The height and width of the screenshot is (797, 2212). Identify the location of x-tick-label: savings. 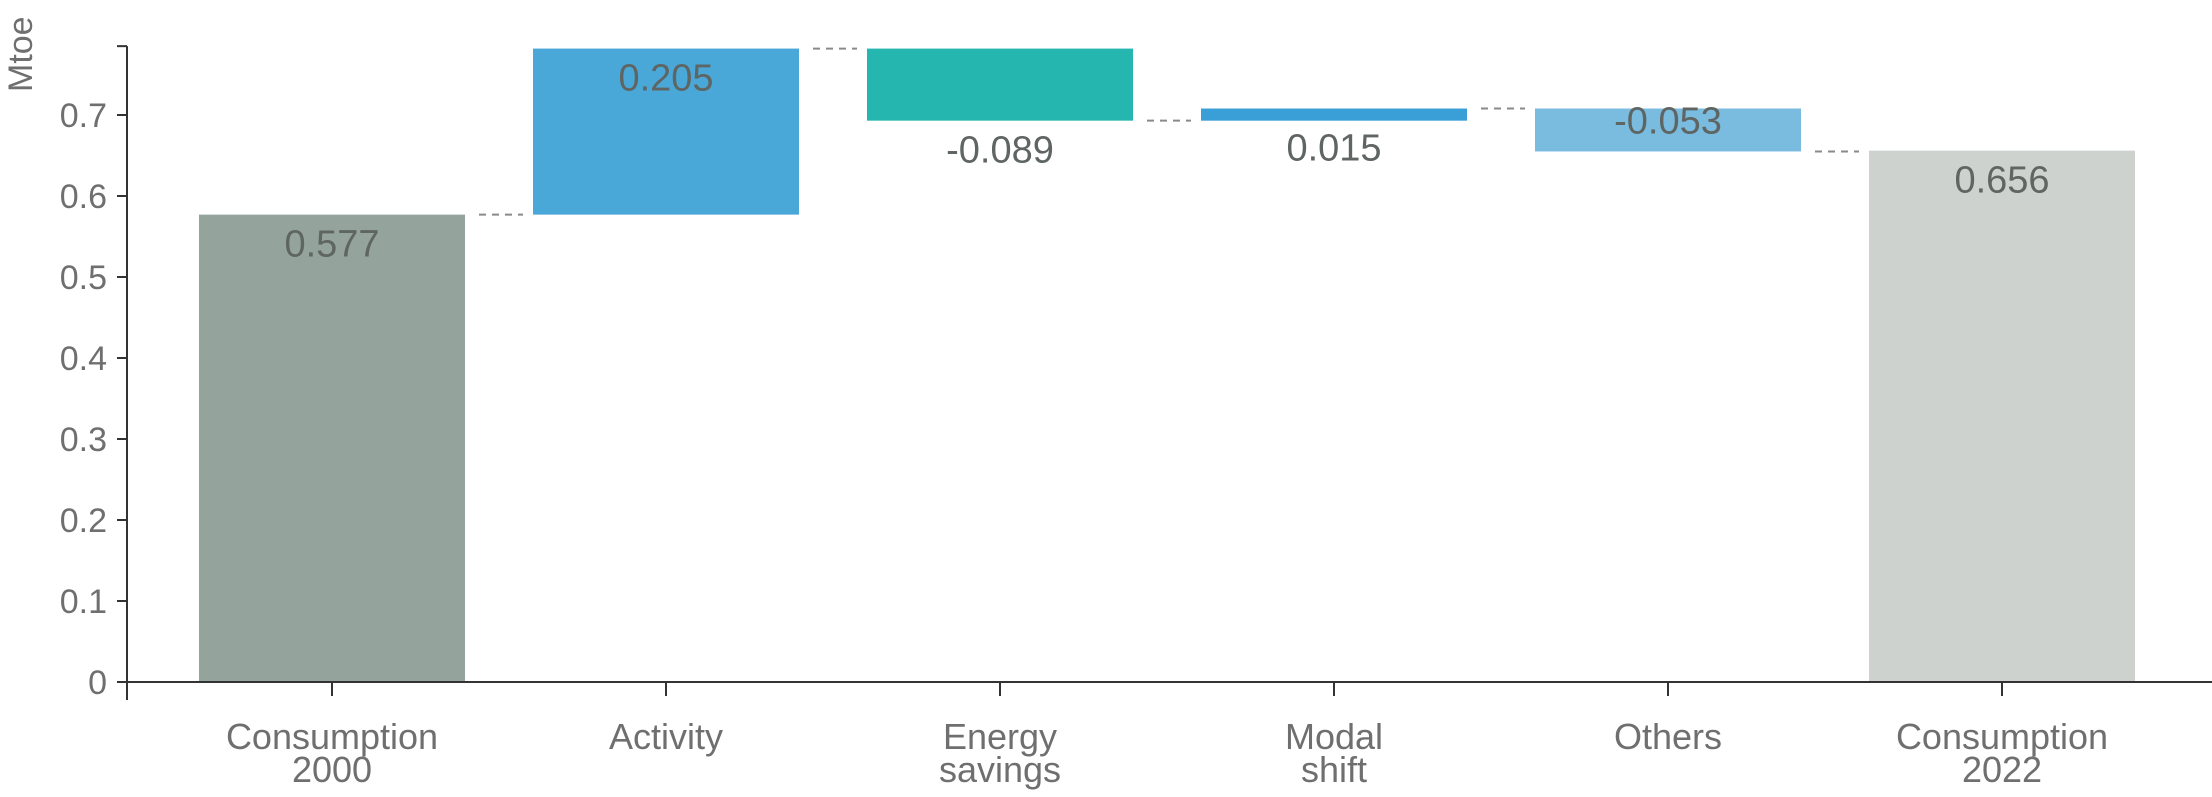
(1000, 769).